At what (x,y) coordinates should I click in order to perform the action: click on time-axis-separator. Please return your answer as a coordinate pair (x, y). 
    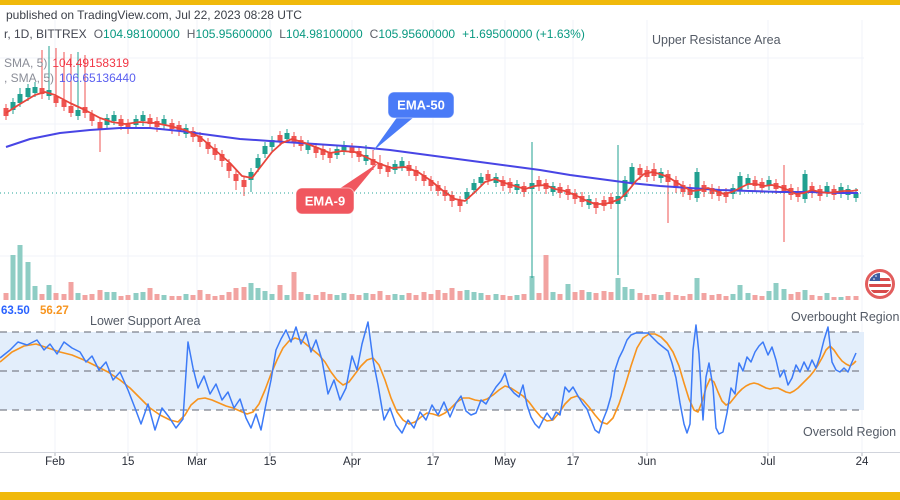
    Looking at the image, I should click on (450, 452).